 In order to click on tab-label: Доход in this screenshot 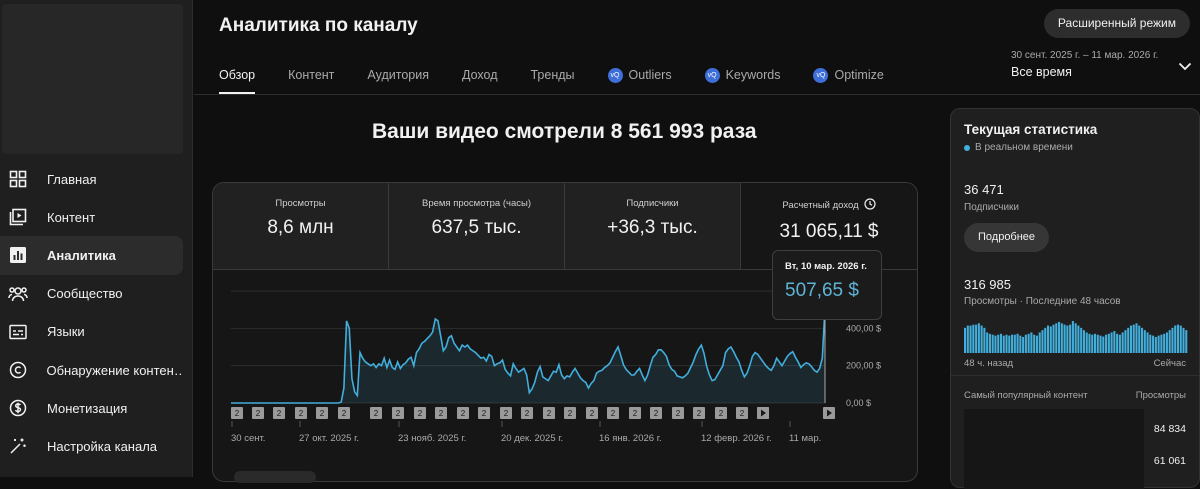, I will do `click(479, 75)`.